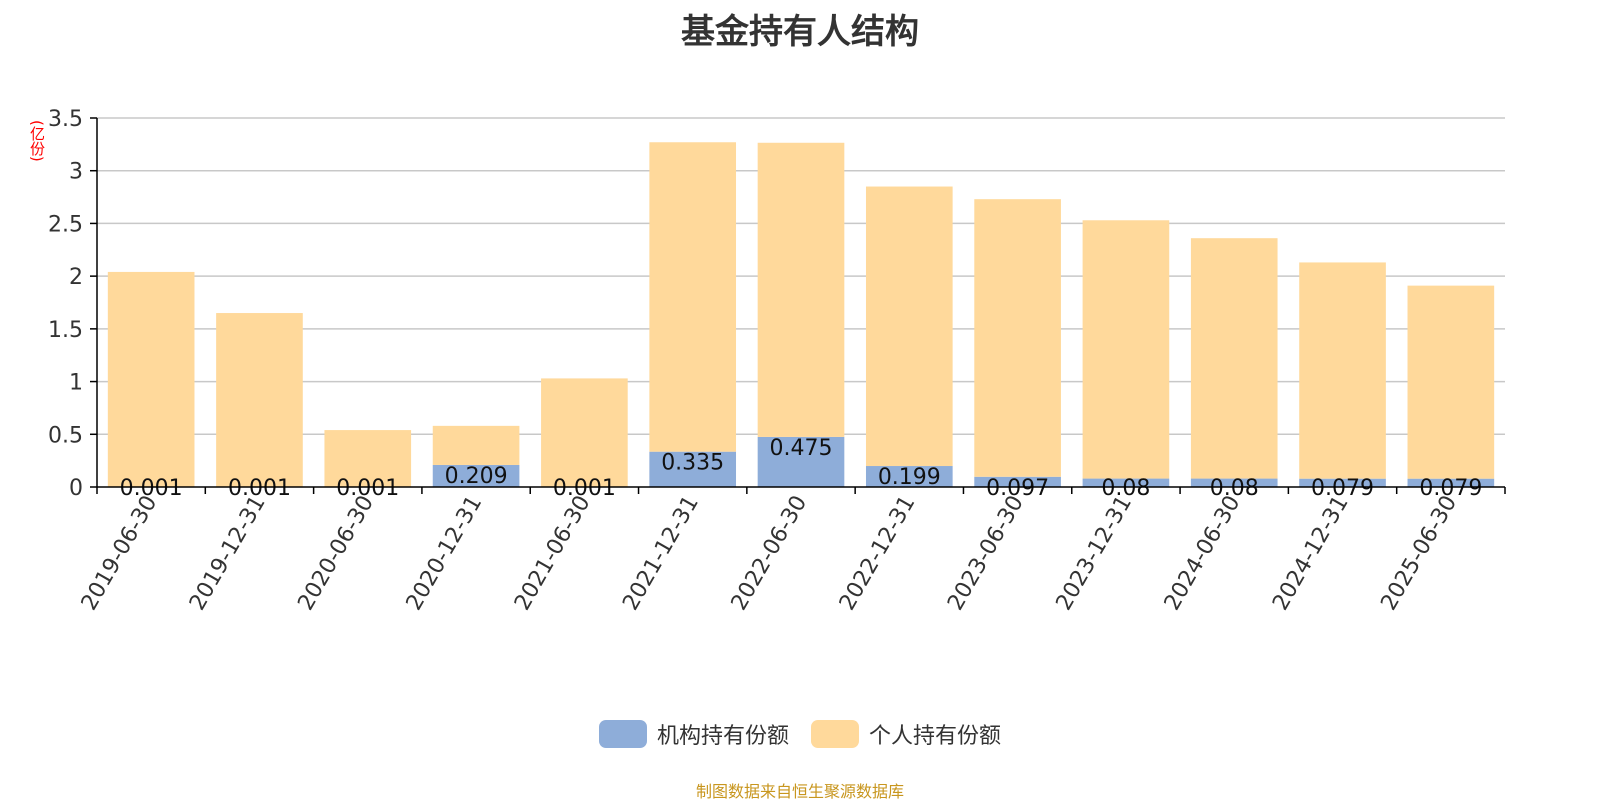 The height and width of the screenshot is (802, 1600). Describe the element at coordinates (661, 553) in the screenshot. I see `x-tick-label: 2021-12-31` at that location.